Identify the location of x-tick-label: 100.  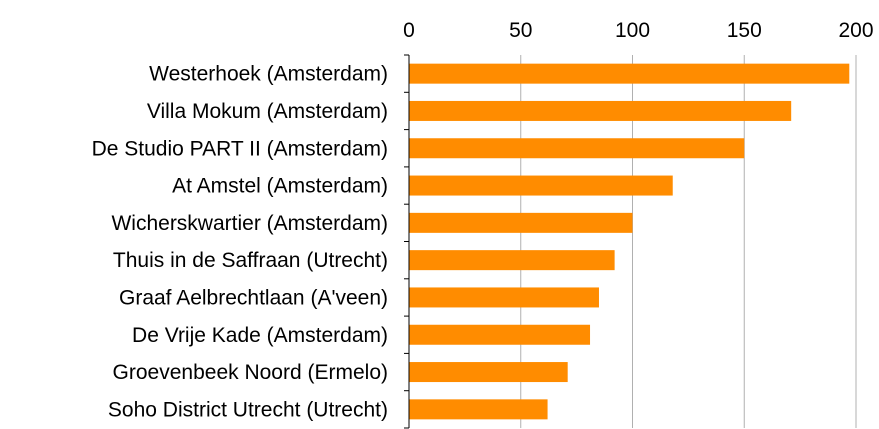
(632, 30).